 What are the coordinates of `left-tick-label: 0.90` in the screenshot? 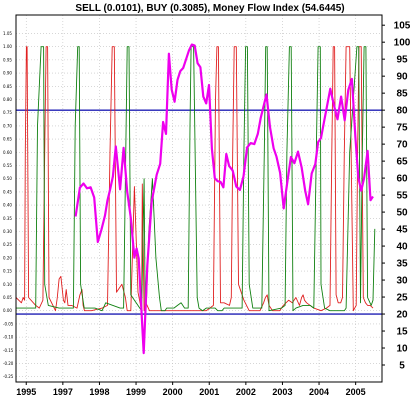 It's located at (7, 73).